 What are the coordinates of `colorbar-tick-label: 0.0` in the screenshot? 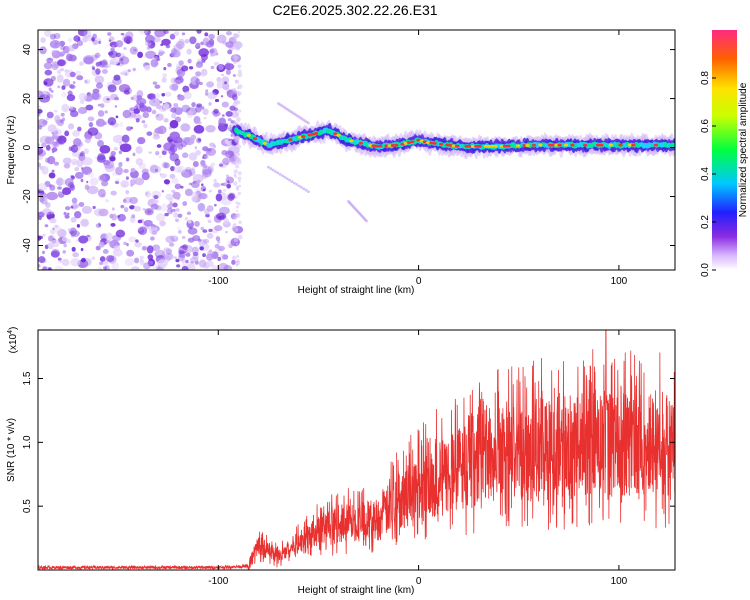 It's located at (705, 270).